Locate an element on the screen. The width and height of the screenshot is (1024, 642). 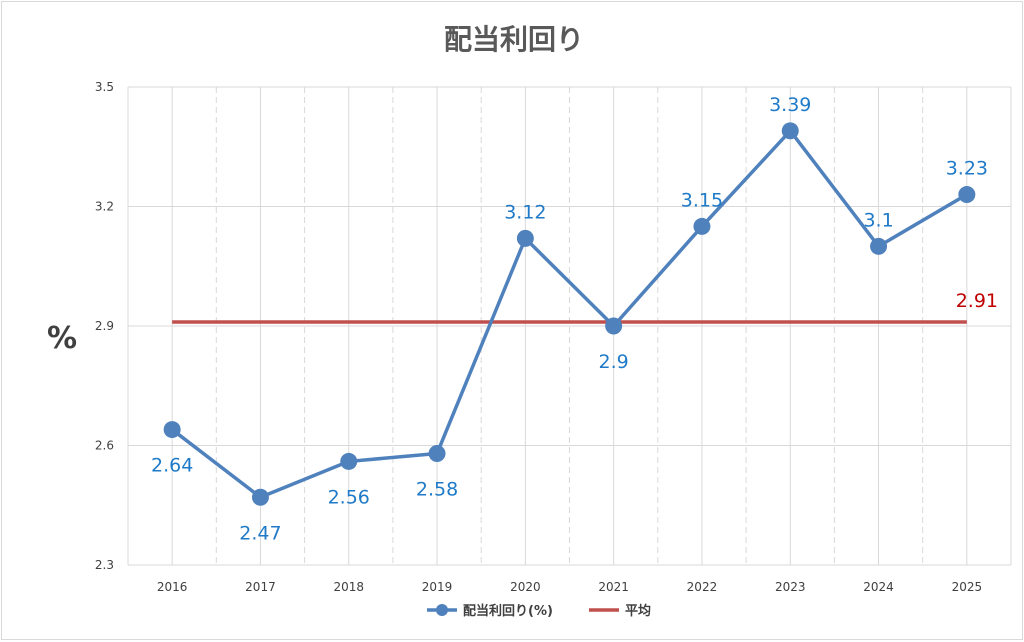
data-label: 2.9 is located at coordinates (614, 362).